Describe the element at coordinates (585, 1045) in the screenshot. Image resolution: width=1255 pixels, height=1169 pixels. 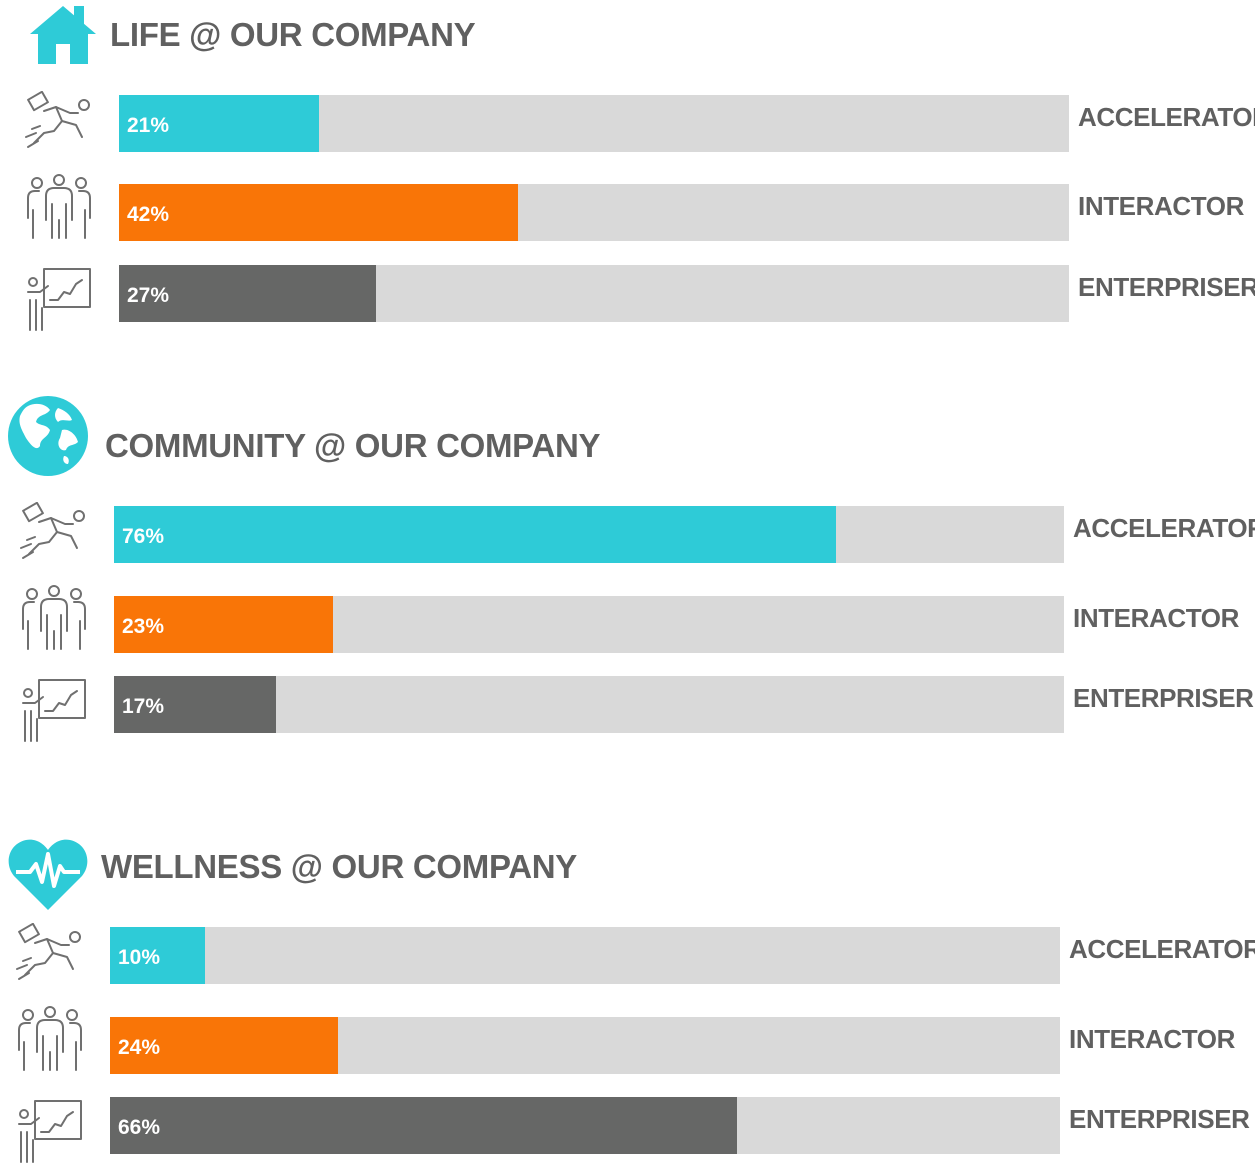
I see `wellness-interactor-bar-track: 24%` at that location.